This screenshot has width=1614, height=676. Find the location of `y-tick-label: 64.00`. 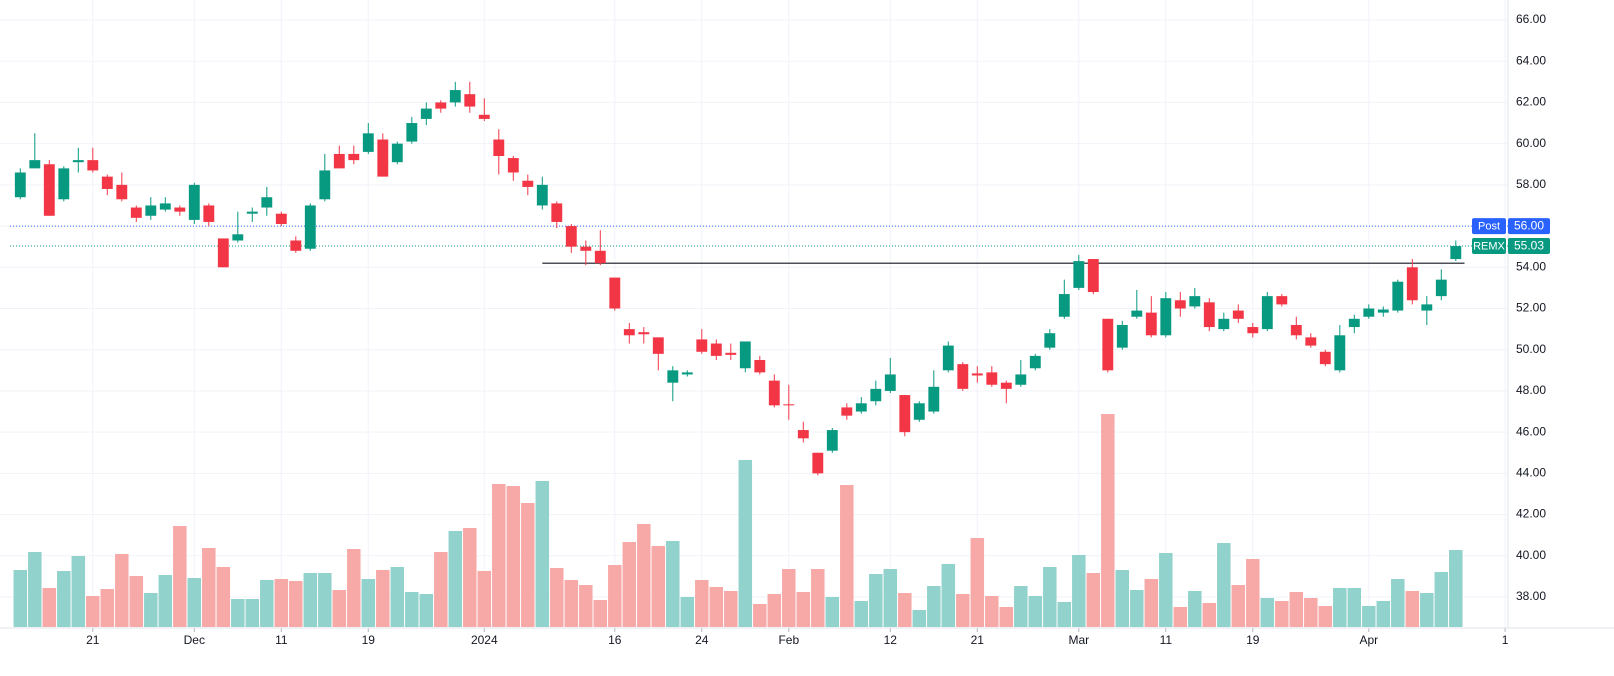

y-tick-label: 64.00 is located at coordinates (1531, 60).